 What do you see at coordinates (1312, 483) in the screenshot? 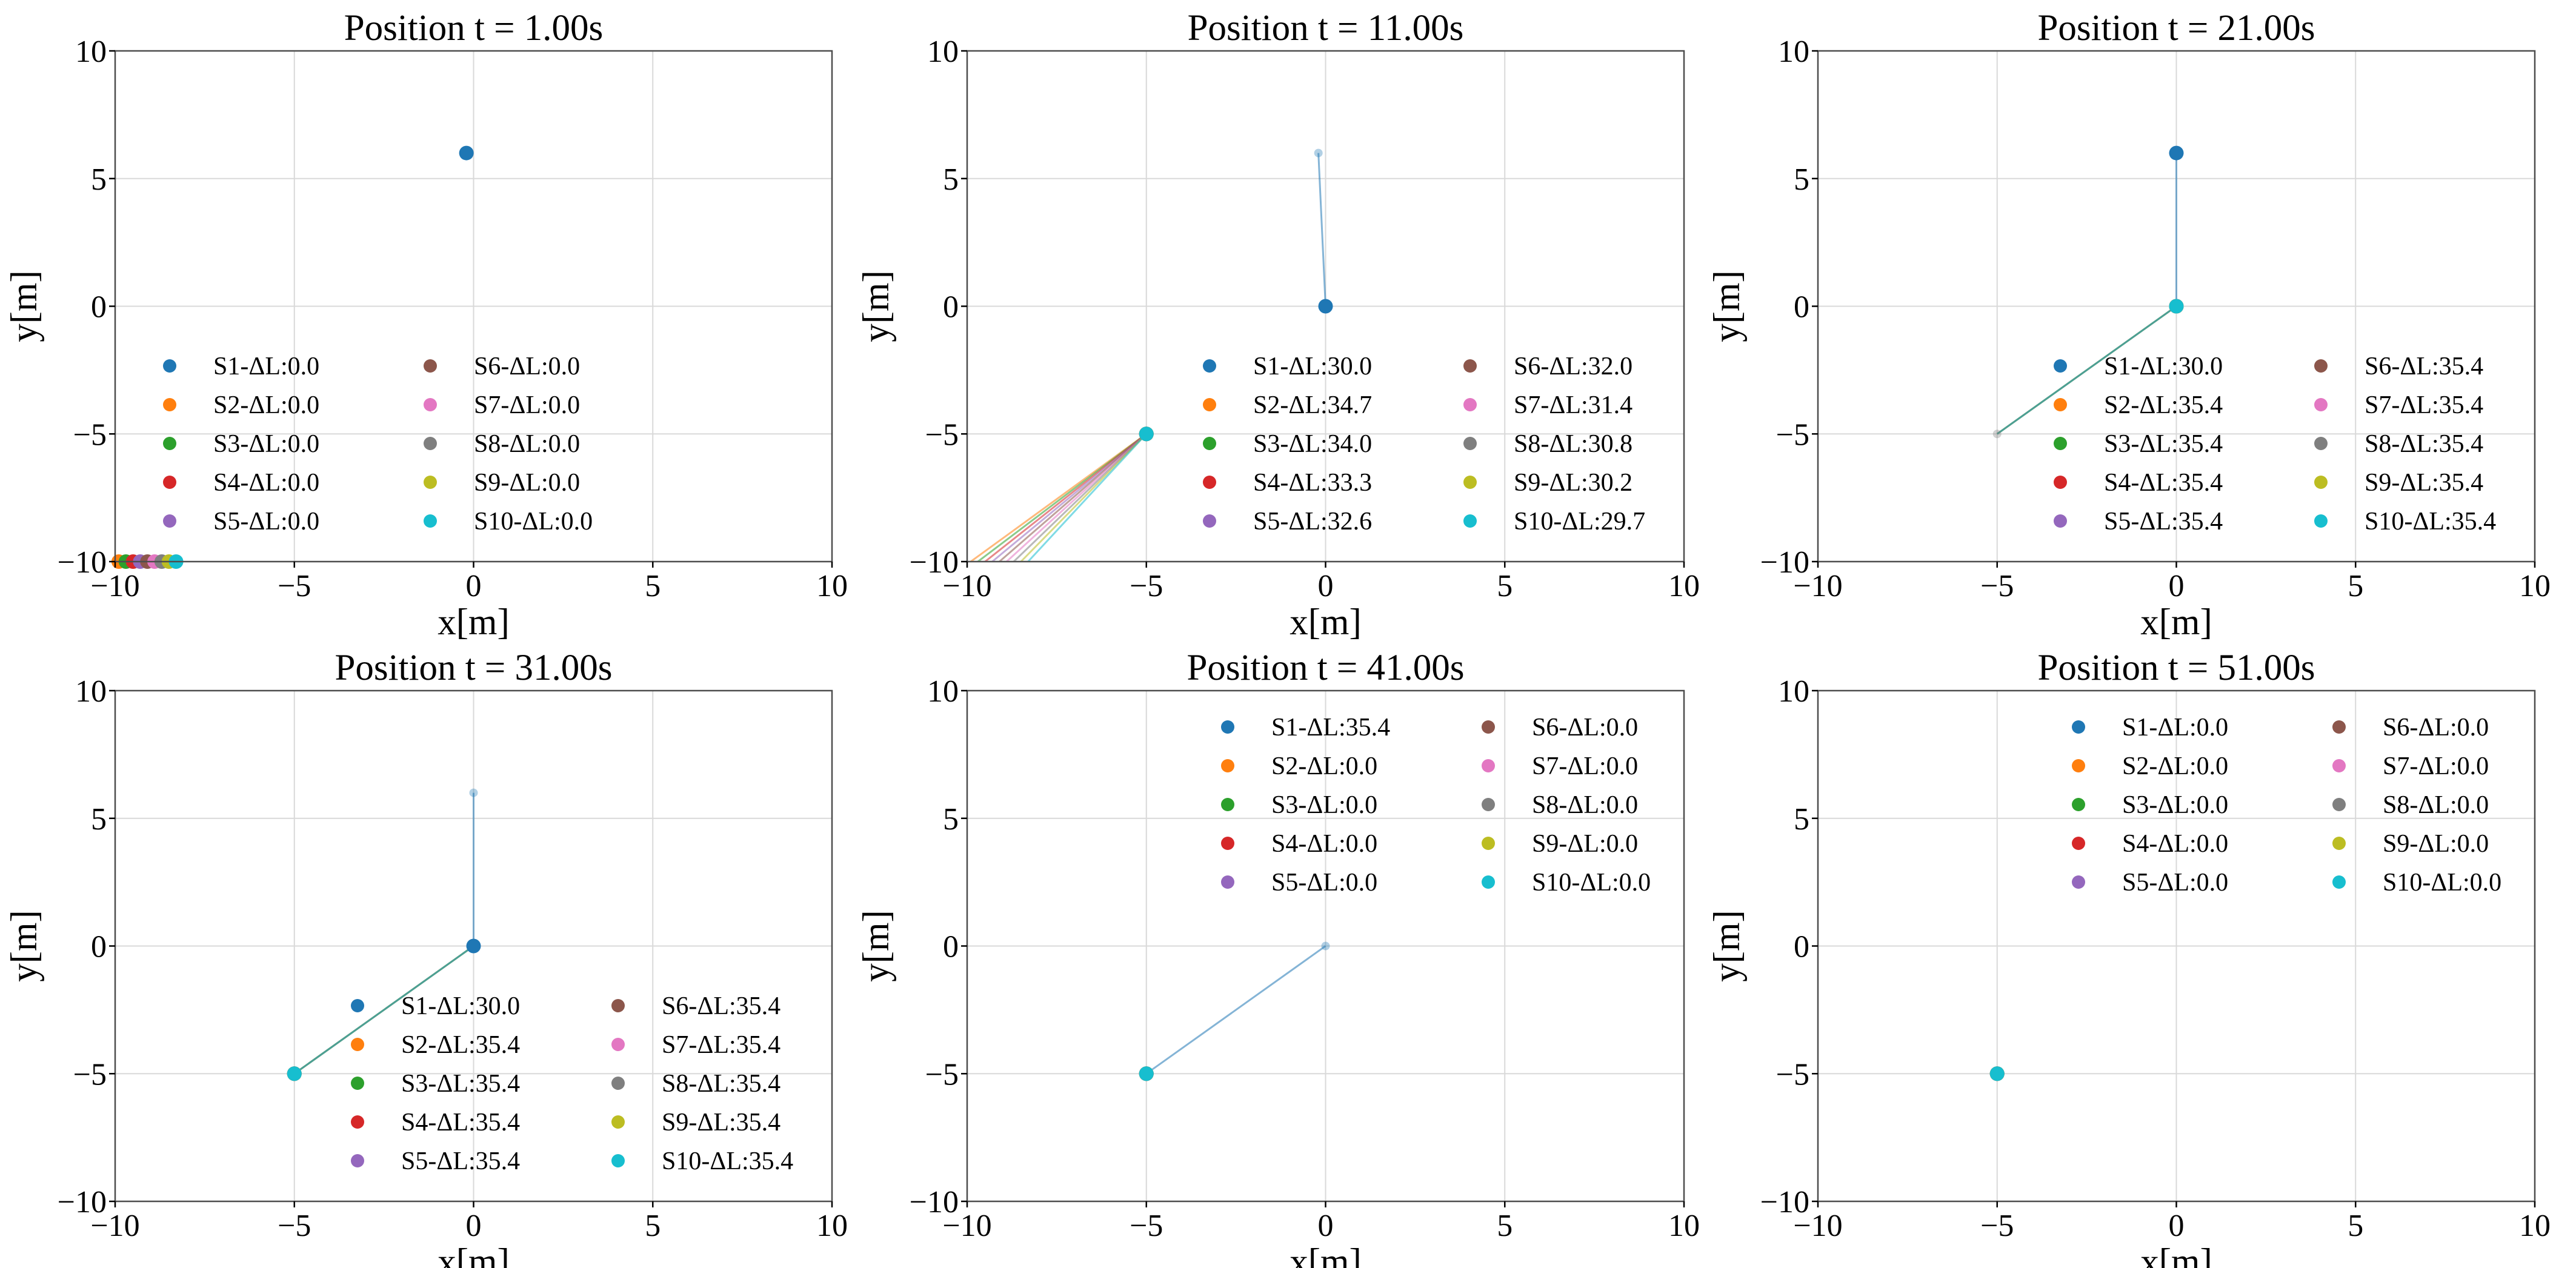
I see `legend-label-s4: S4-ΔL:33.3` at bounding box center [1312, 483].